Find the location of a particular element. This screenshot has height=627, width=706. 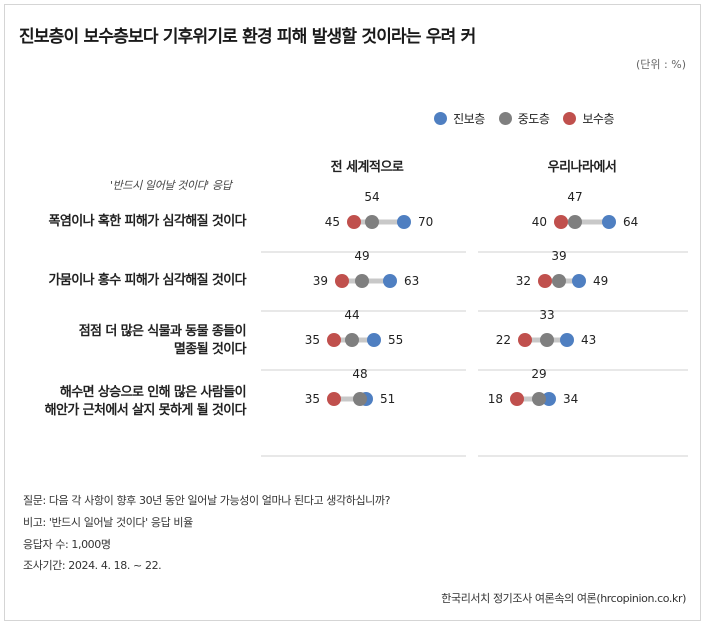

label-mod-p1-r2: 33 is located at coordinates (546, 315).